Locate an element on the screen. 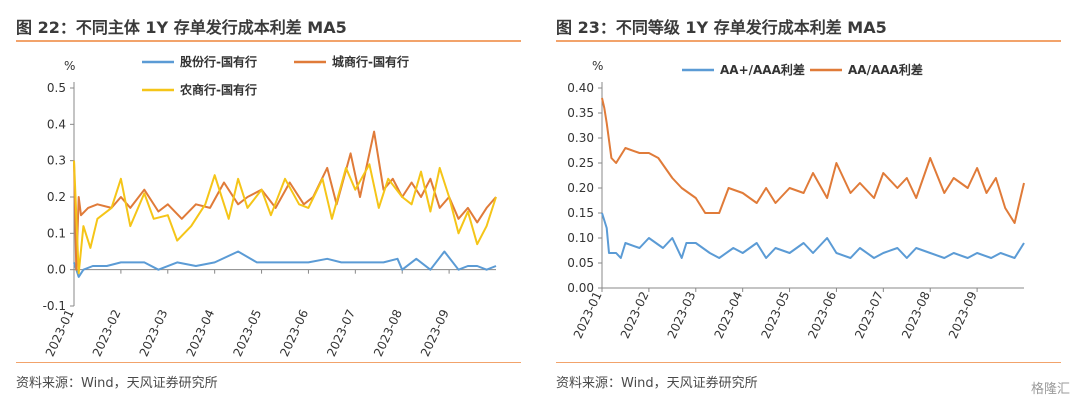  watermark-logo: 格隆汇 is located at coordinates (1050, 389).